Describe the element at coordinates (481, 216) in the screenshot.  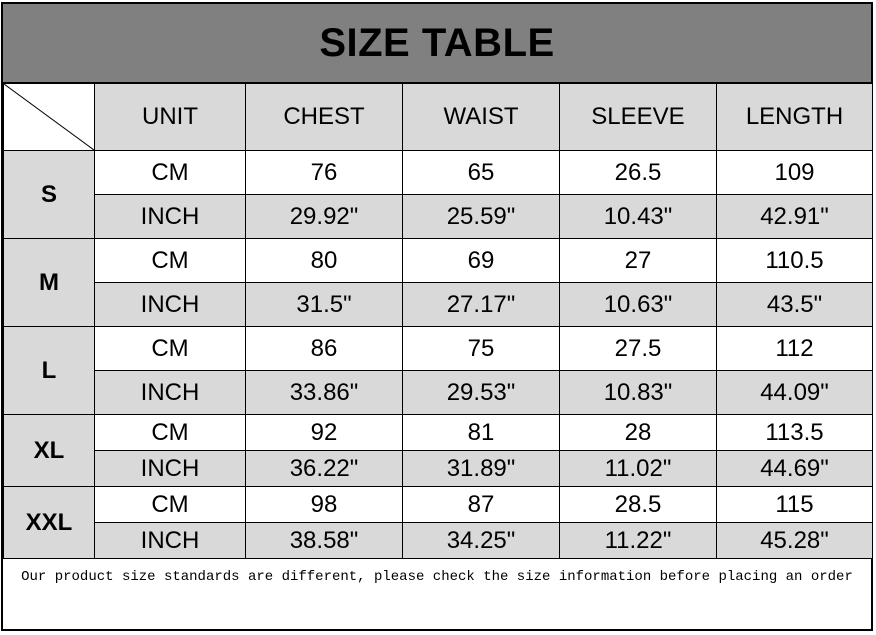
I see `measurement-cell: 25.59"` at that location.